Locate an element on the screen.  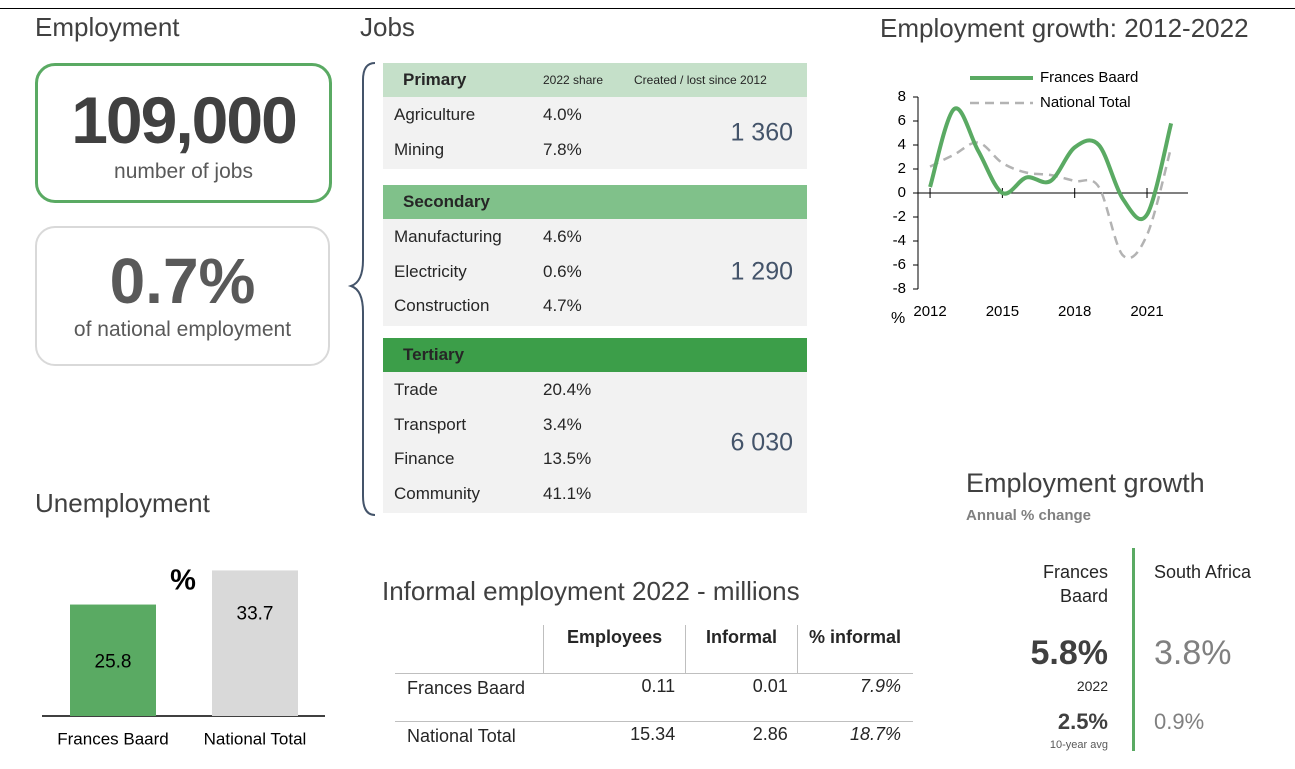
industry: Manufacturing is located at coordinates (448, 236).